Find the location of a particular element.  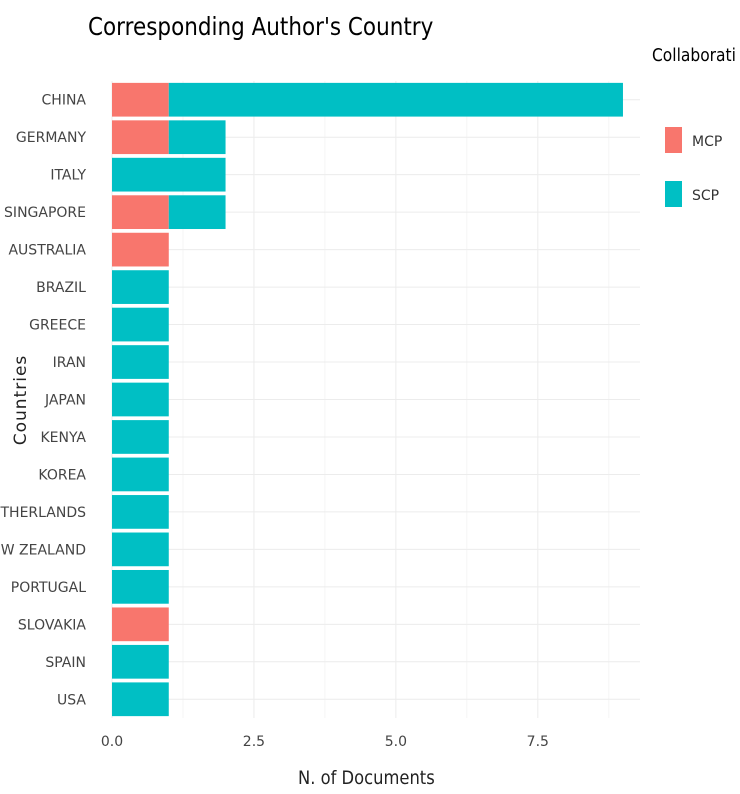

legend-swatch-mcp is located at coordinates (673, 140).